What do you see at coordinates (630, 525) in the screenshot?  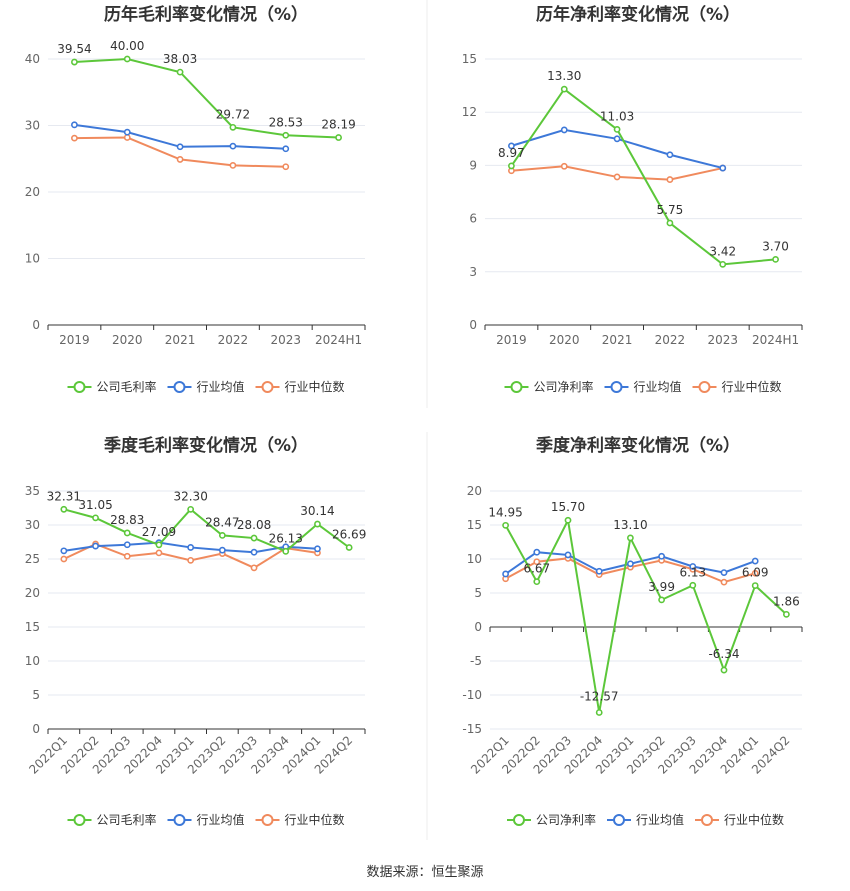 I see `data-label: 13.10` at bounding box center [630, 525].